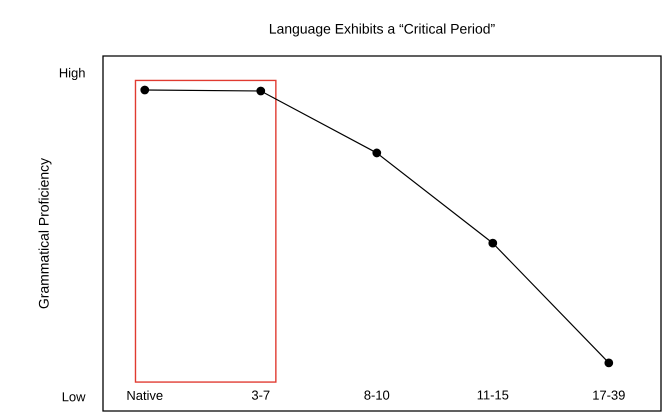 Image resolution: width=672 pixels, height=416 pixels. I want to click on x-tick-label: 17-39, so click(609, 395).